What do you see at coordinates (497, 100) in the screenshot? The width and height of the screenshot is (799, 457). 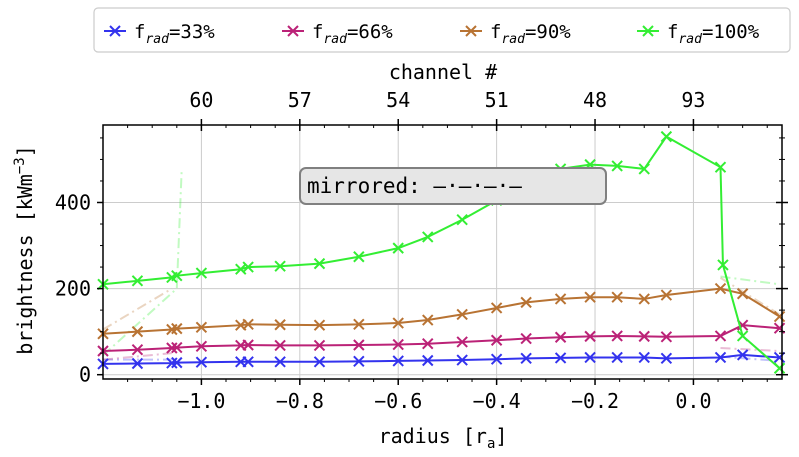 I see `top-tick-label: 51` at bounding box center [497, 100].